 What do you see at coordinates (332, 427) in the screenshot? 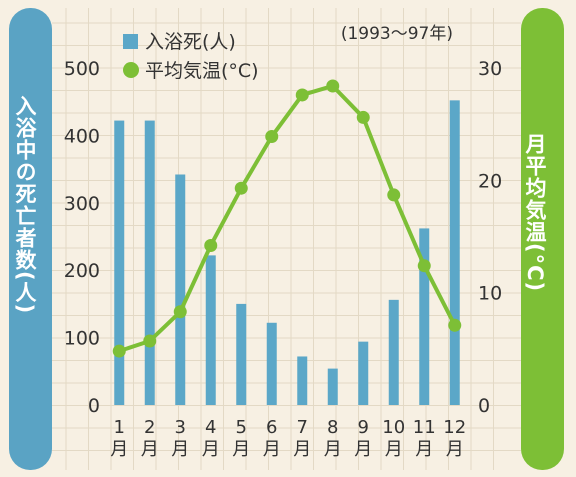
I see `x-tick-number: 8` at bounding box center [332, 427].